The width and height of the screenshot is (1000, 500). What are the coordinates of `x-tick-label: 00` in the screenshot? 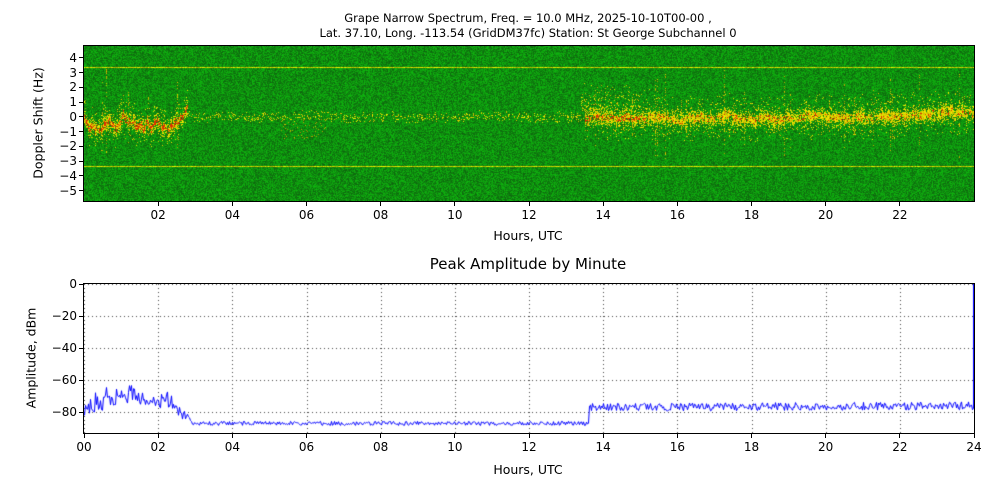 It's located at (84, 447).